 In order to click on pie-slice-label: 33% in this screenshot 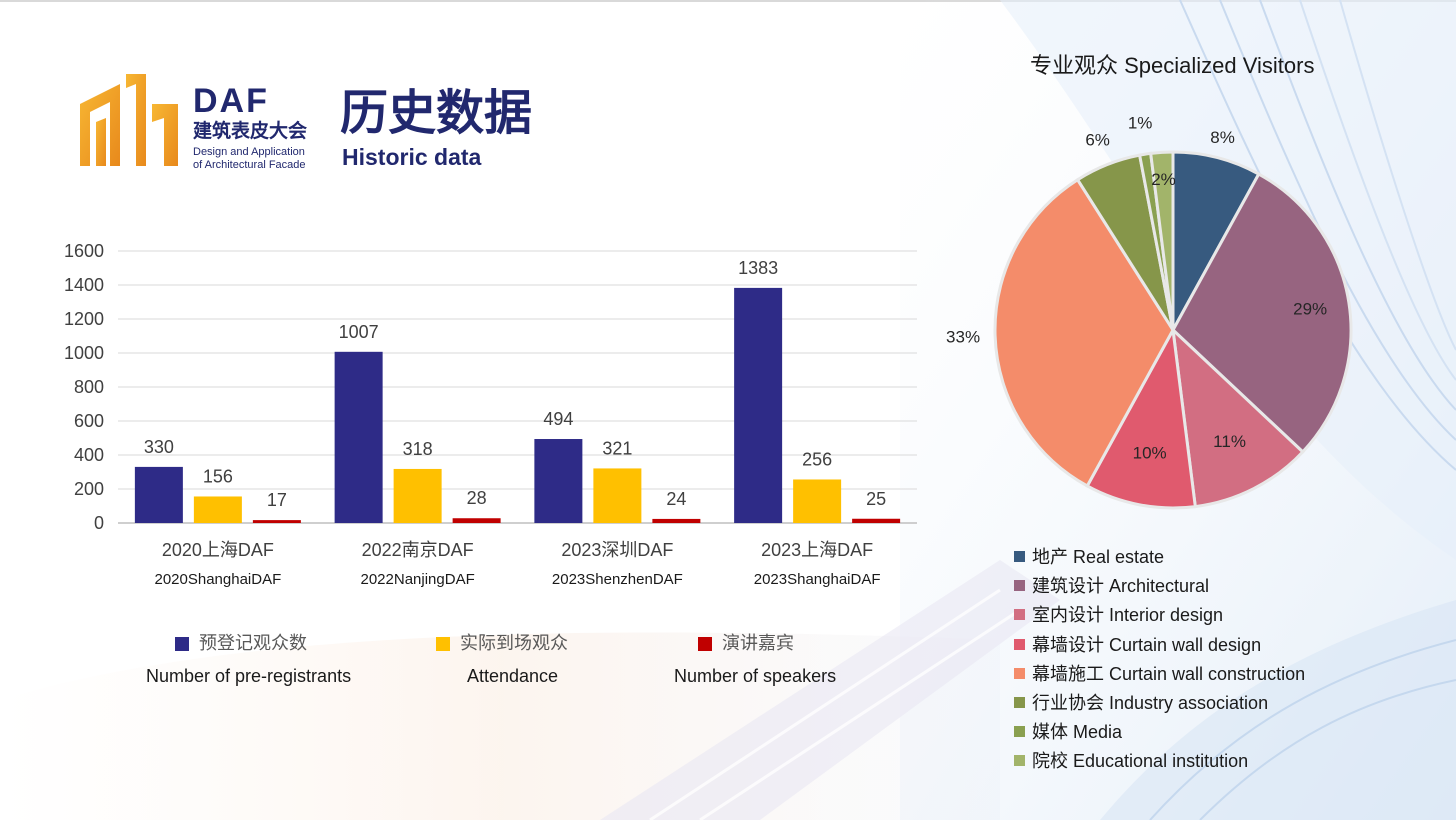, I will do `click(963, 337)`.